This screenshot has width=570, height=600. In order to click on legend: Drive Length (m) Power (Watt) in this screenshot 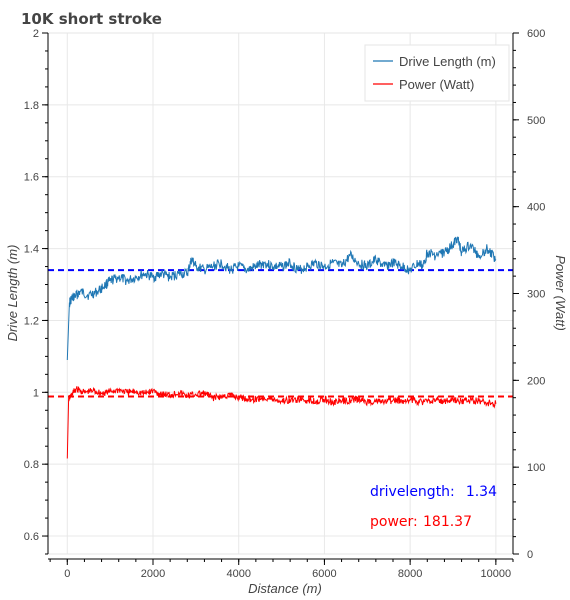, I will do `click(437, 73)`.